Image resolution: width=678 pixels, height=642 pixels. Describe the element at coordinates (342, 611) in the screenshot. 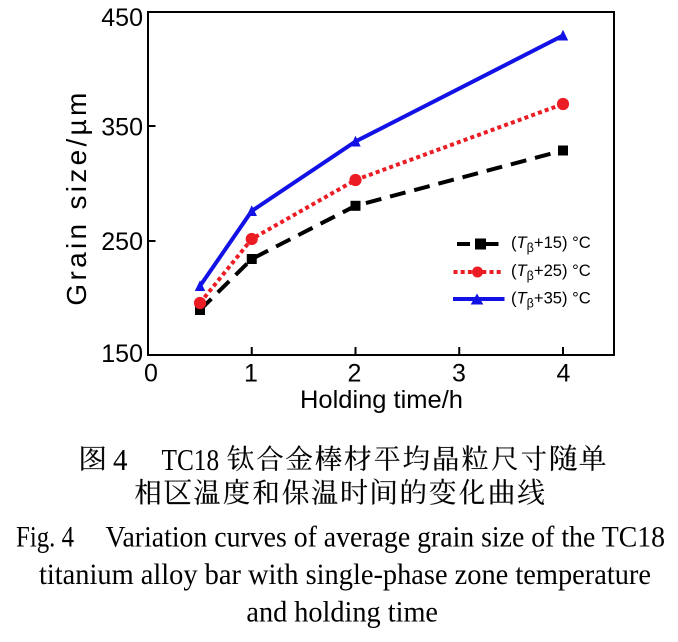

I see `svg-text: and holding time` at that location.